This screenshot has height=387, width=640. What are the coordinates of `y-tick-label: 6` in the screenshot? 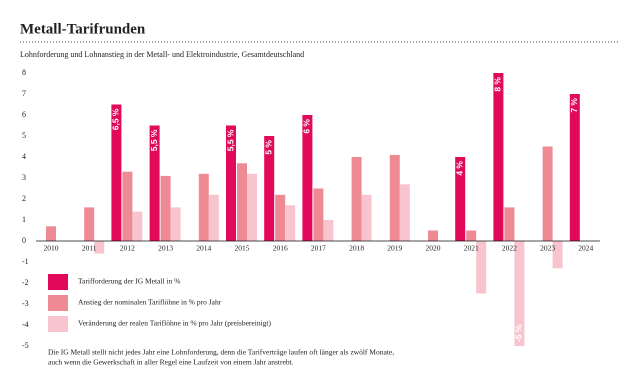 It's located at (24, 114).